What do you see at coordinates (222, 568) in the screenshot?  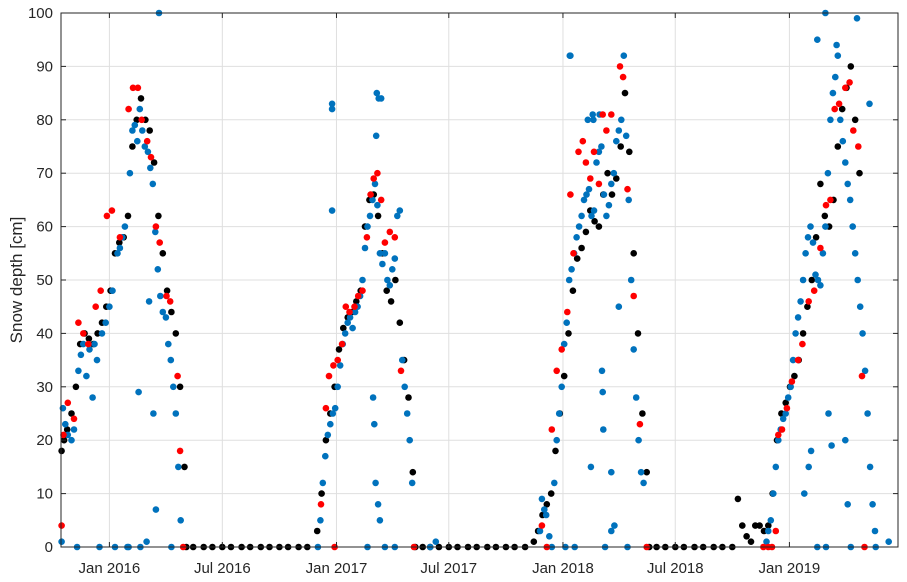 I see `x-tick-label: Jul 2016` at bounding box center [222, 568].